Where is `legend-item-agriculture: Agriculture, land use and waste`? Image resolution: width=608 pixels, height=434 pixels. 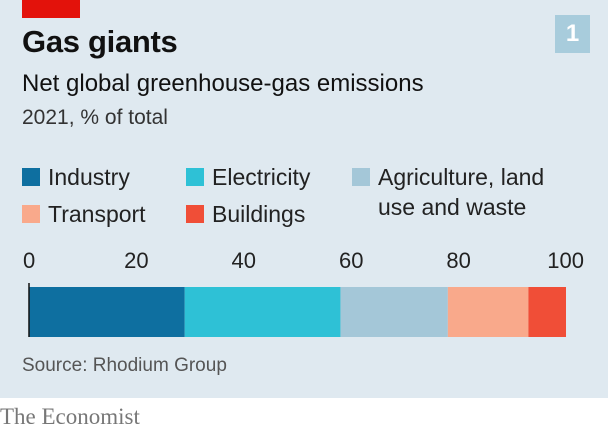
legend-item-agriculture: Agriculture, land use and waste is located at coordinates (448, 192).